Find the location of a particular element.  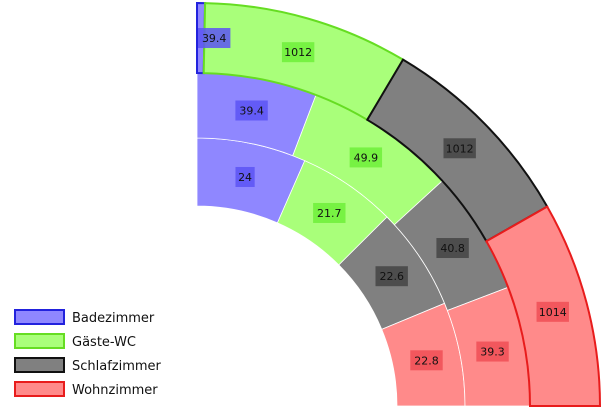

data-label-middle-badezimmer: 39.4 is located at coordinates (251, 110).